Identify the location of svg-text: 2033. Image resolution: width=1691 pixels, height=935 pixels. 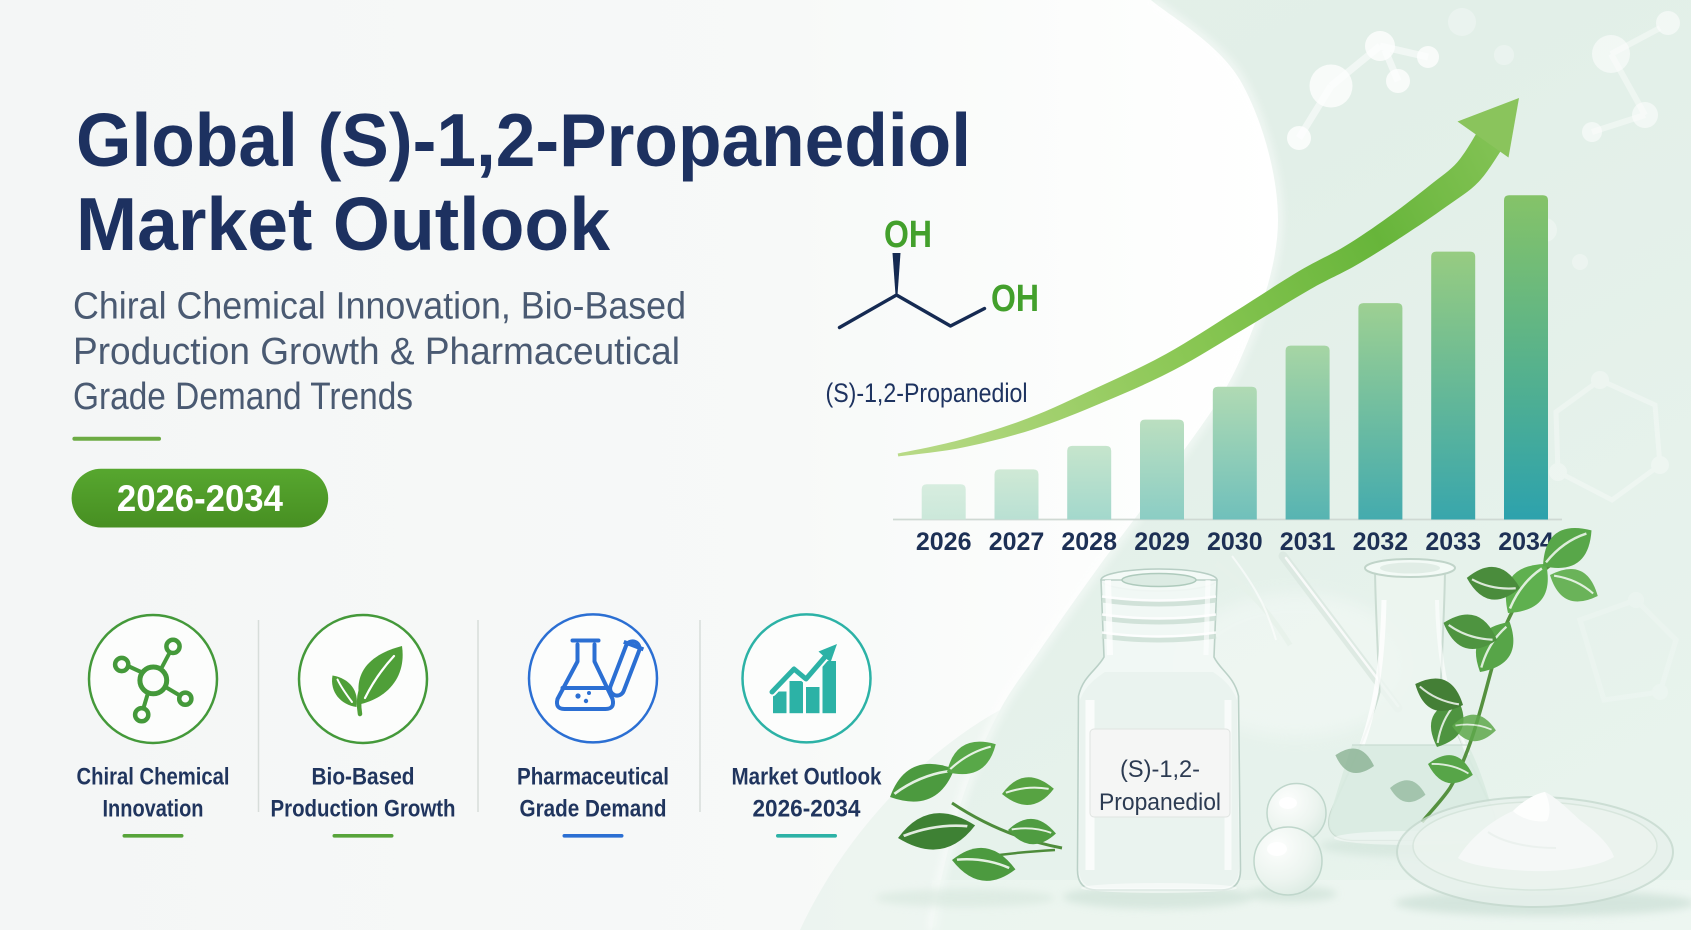
(1453, 542).